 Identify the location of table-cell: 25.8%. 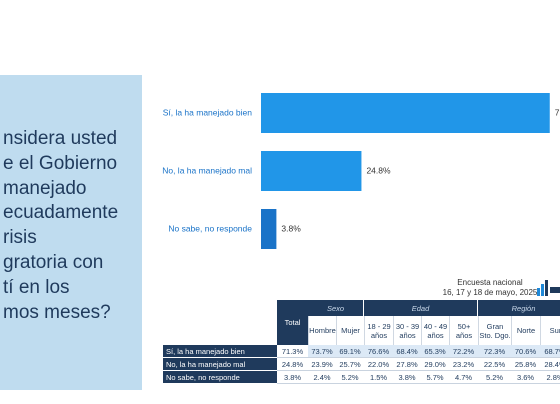
(525, 364).